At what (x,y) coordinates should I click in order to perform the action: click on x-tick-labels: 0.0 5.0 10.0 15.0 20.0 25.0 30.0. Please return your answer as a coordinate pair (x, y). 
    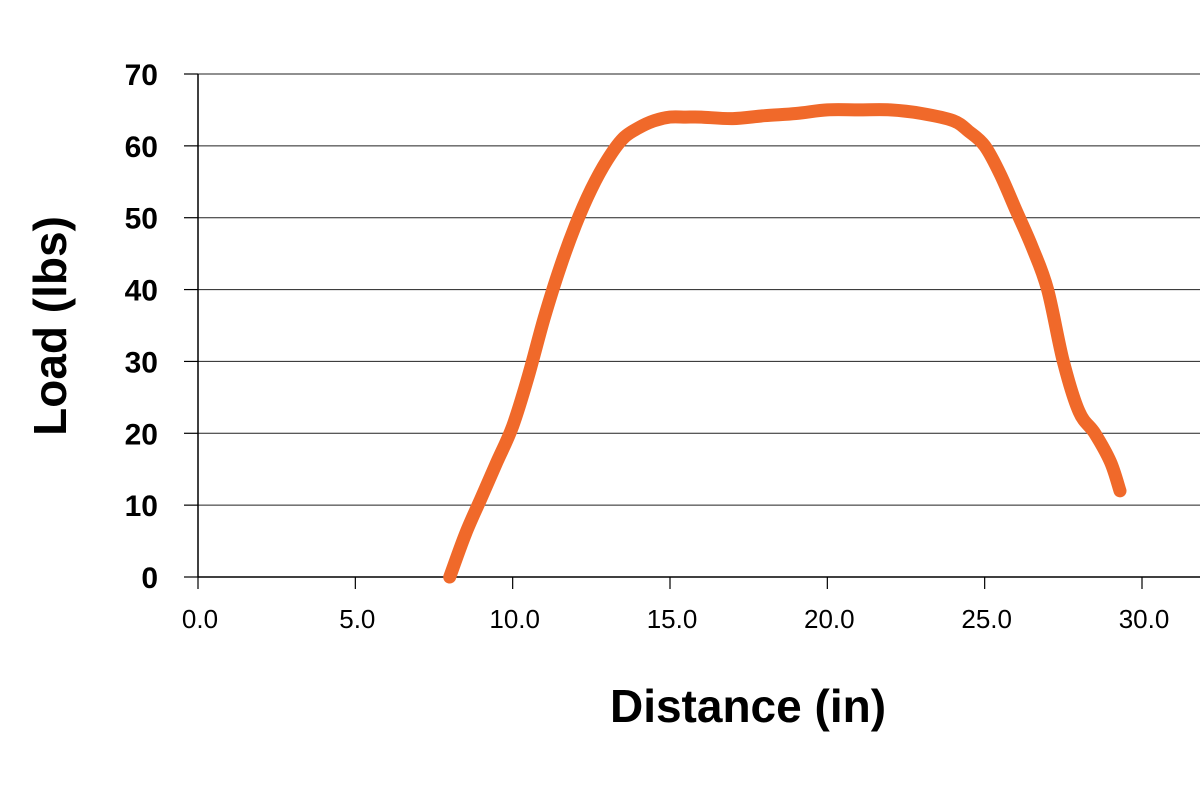
    Looking at the image, I should click on (675, 619).